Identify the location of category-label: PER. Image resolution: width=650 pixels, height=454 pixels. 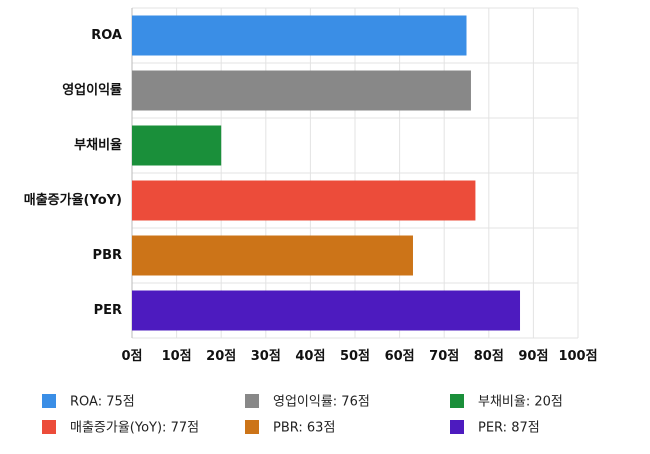
(108, 310).